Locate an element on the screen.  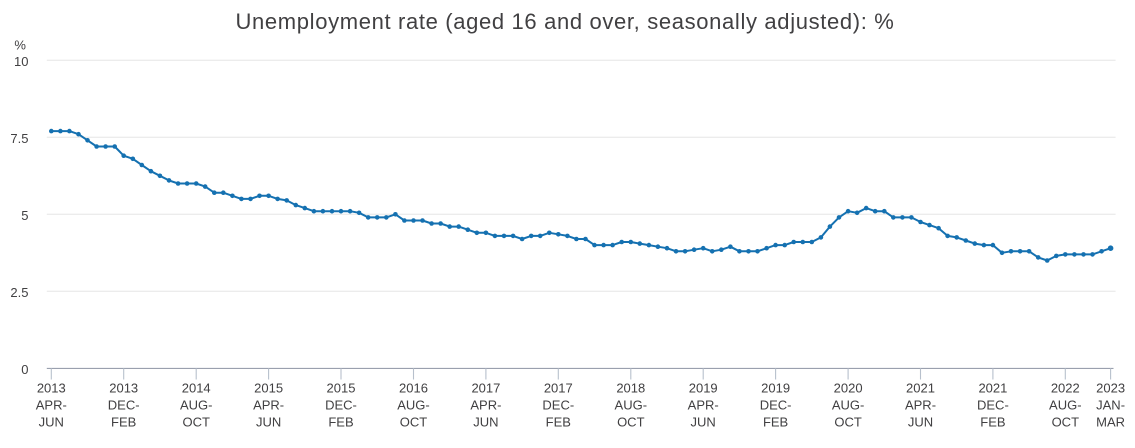
svg-text: 2.5 is located at coordinates (19, 292).